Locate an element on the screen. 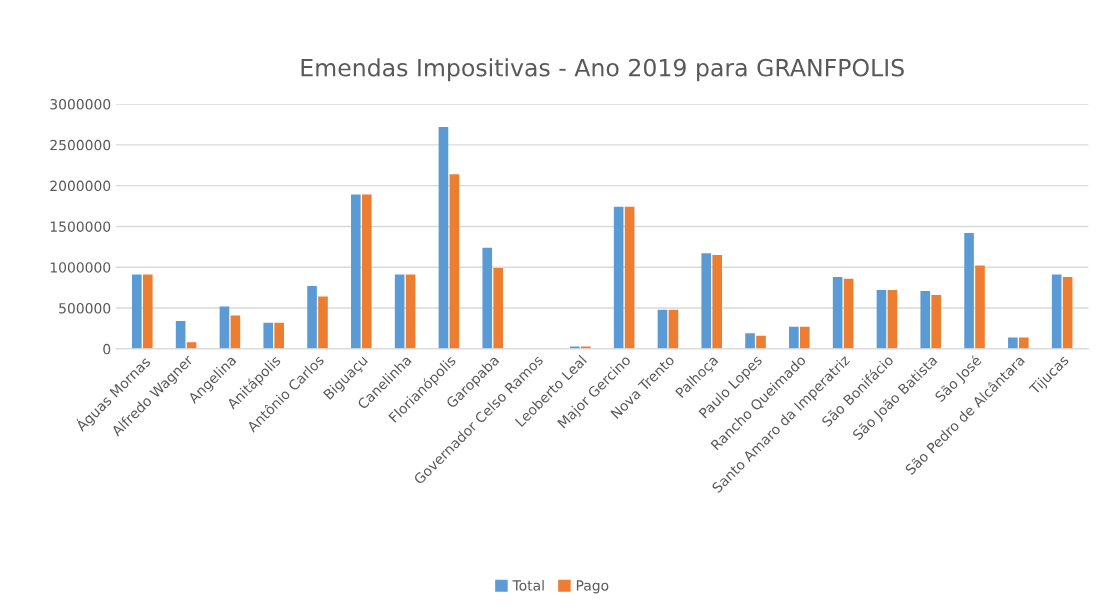  y-tick-label: 0 is located at coordinates (107, 349).